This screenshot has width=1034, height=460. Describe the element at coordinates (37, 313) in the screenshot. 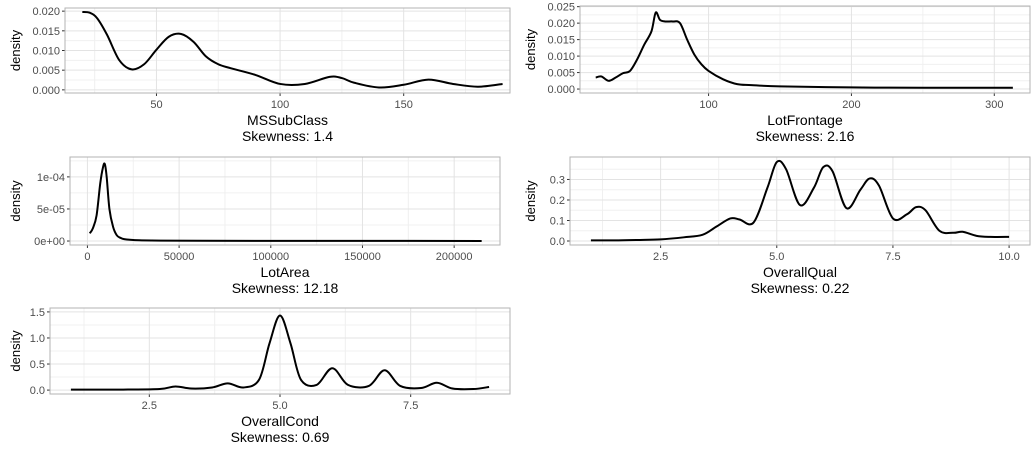

I see `y-tick-label: 1.5` at that location.